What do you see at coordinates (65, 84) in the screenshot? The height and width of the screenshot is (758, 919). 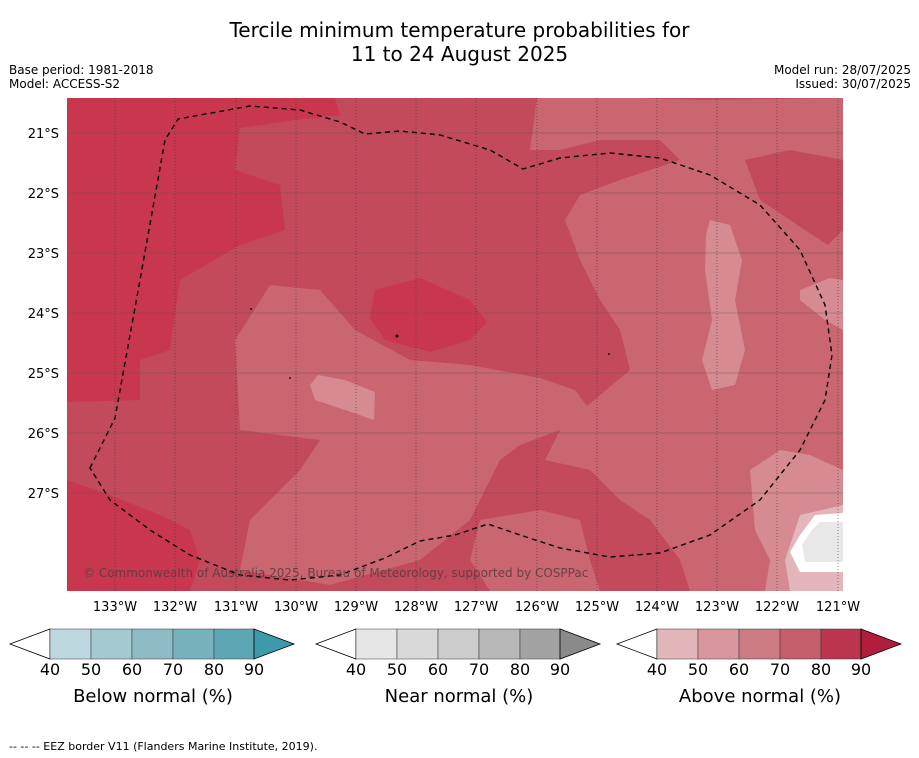 I see `model-text: Model: ACCESS-S2` at bounding box center [65, 84].